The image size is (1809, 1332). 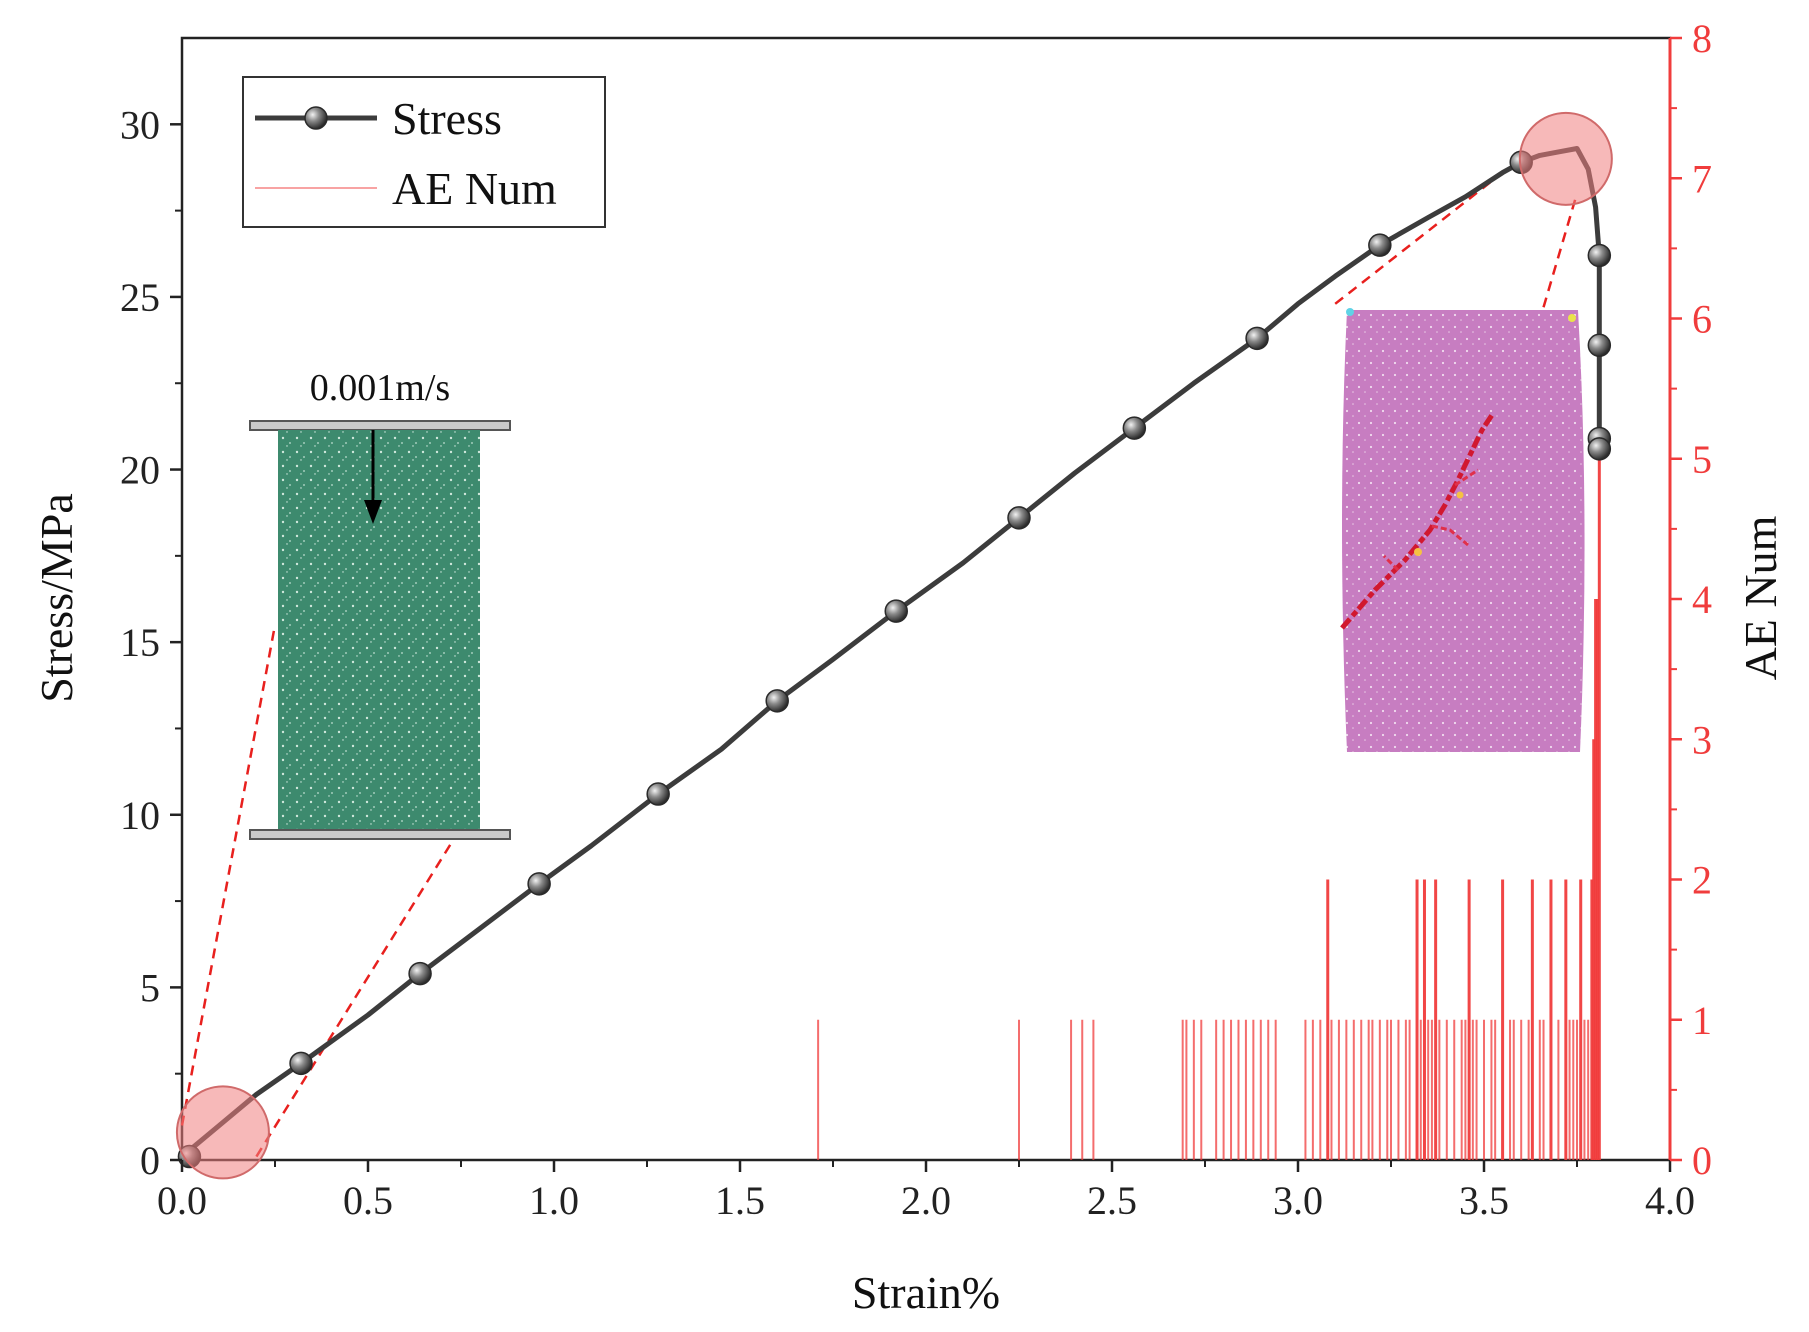 I want to click on top-loading-plate, so click(x=380, y=425).